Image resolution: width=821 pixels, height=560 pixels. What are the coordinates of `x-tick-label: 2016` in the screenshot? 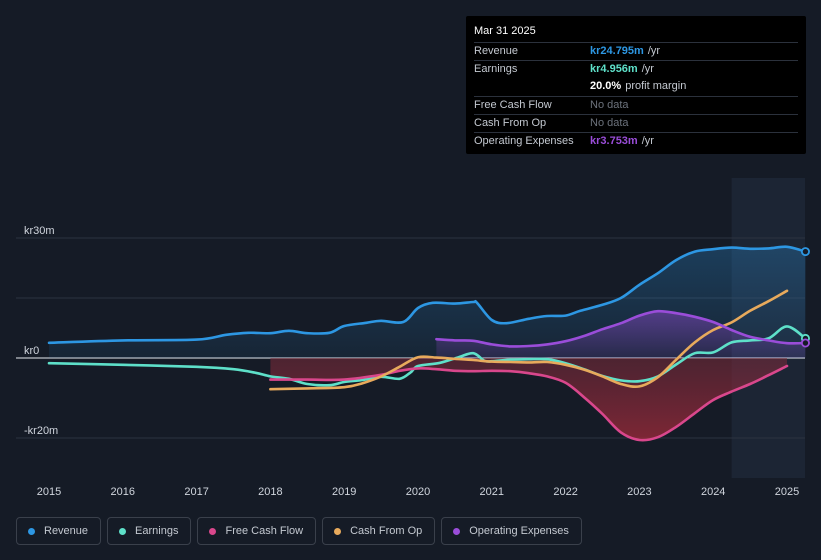 It's located at (123, 492).